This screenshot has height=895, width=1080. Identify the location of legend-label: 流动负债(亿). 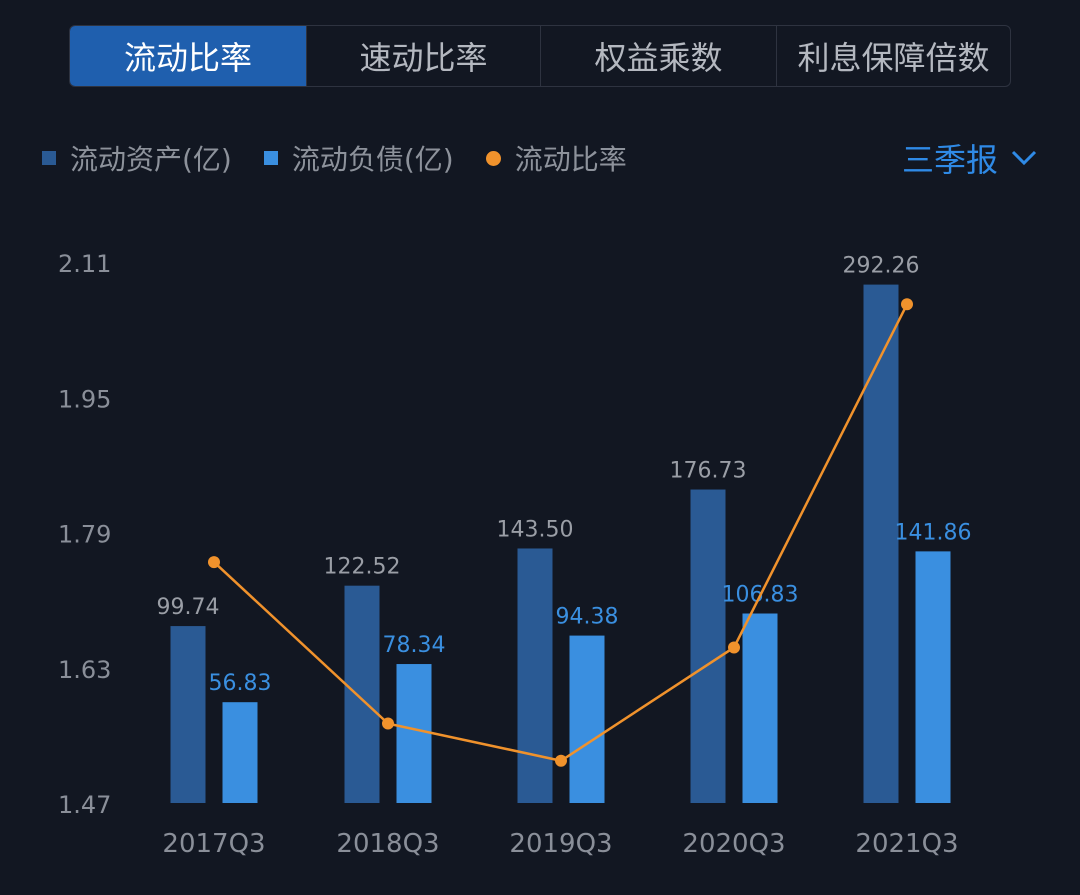
(372, 159).